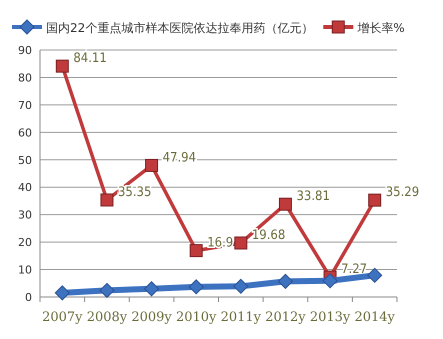 The width and height of the screenshot is (443, 339). What do you see at coordinates (151, 317) in the screenshot?
I see `x-tick-label: 2009y` at bounding box center [151, 317].